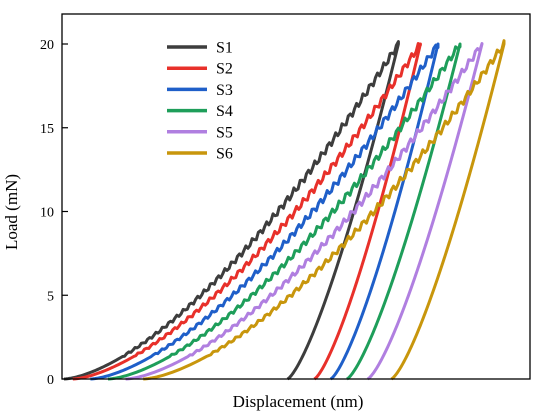 The image size is (533, 413). What do you see at coordinates (50, 296) in the screenshot?
I see `y-tick-label: 5` at bounding box center [50, 296].